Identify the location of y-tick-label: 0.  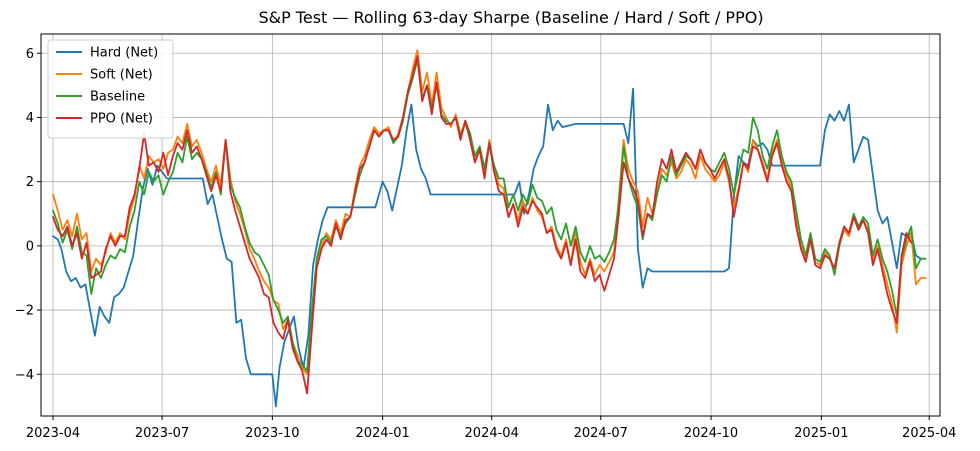
(30, 246).